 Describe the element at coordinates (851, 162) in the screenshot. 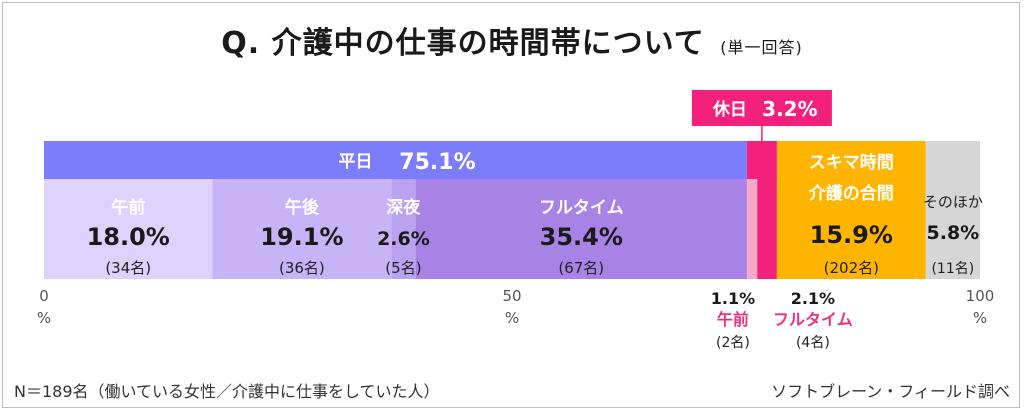

I see `segment-label-gap-line1: スキマ時間` at that location.